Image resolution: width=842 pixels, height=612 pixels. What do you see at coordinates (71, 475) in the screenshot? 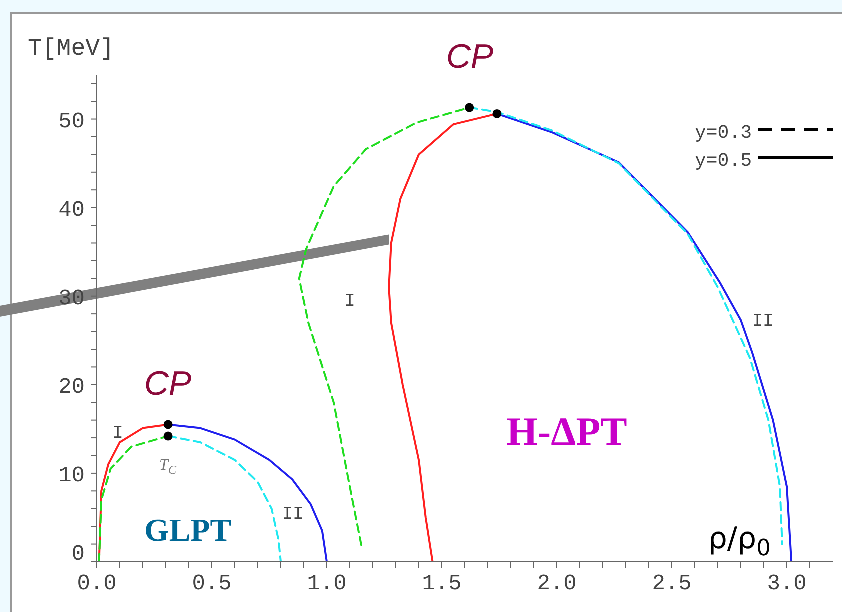
I see `y-tick-label: 10` at bounding box center [71, 475].